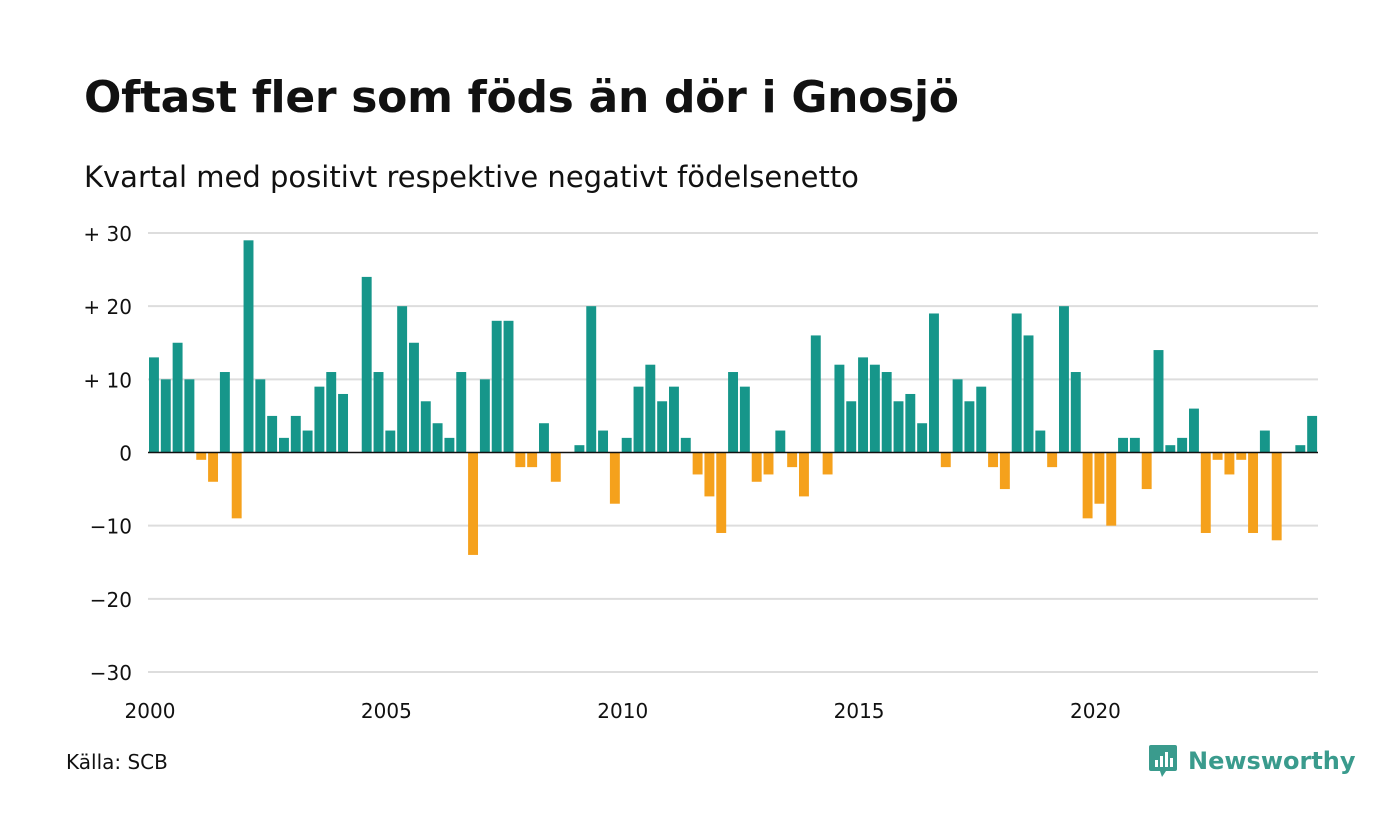  What do you see at coordinates (150, 711) in the screenshot?
I see `x-tick-label: 2000` at bounding box center [150, 711].